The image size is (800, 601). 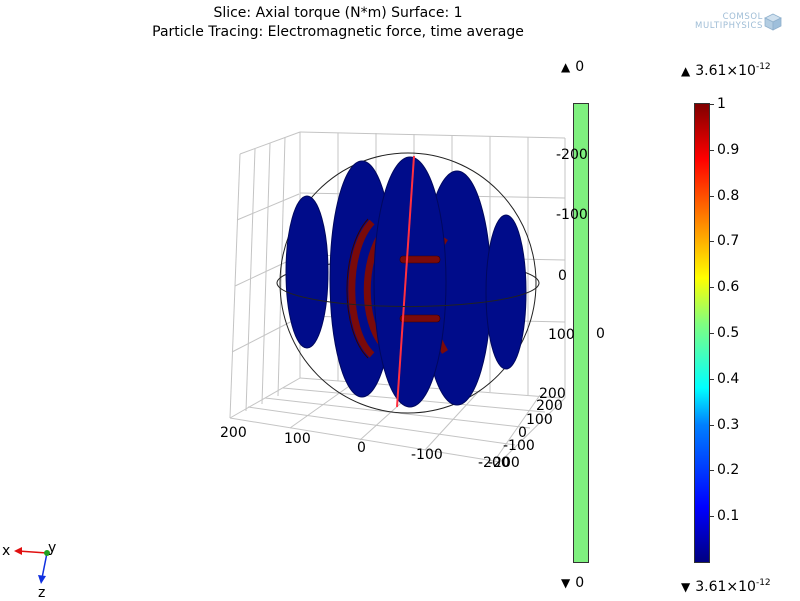 What do you see at coordinates (494, 463) in the screenshot?
I see `front-left-axis-tick-label: -200` at bounding box center [494, 463].